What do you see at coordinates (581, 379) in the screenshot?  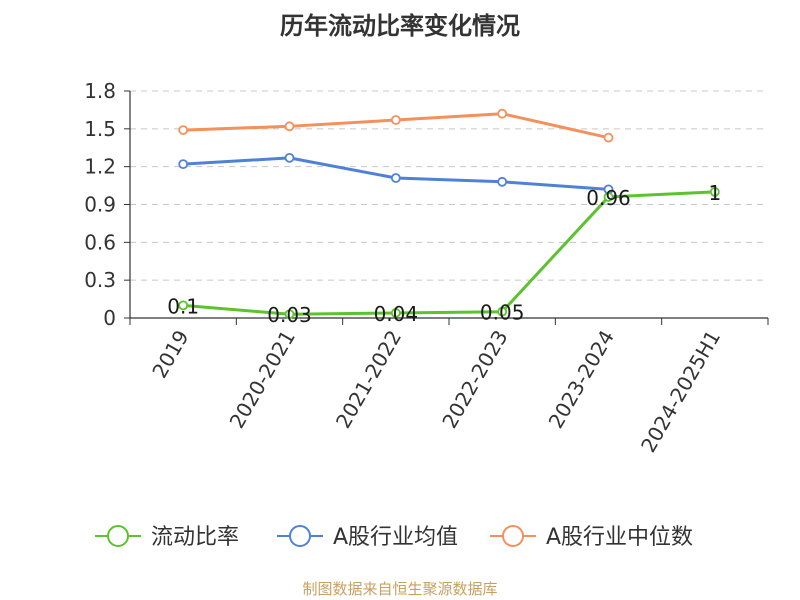 I see `x-tick-label: 2023-2024` at bounding box center [581, 379].